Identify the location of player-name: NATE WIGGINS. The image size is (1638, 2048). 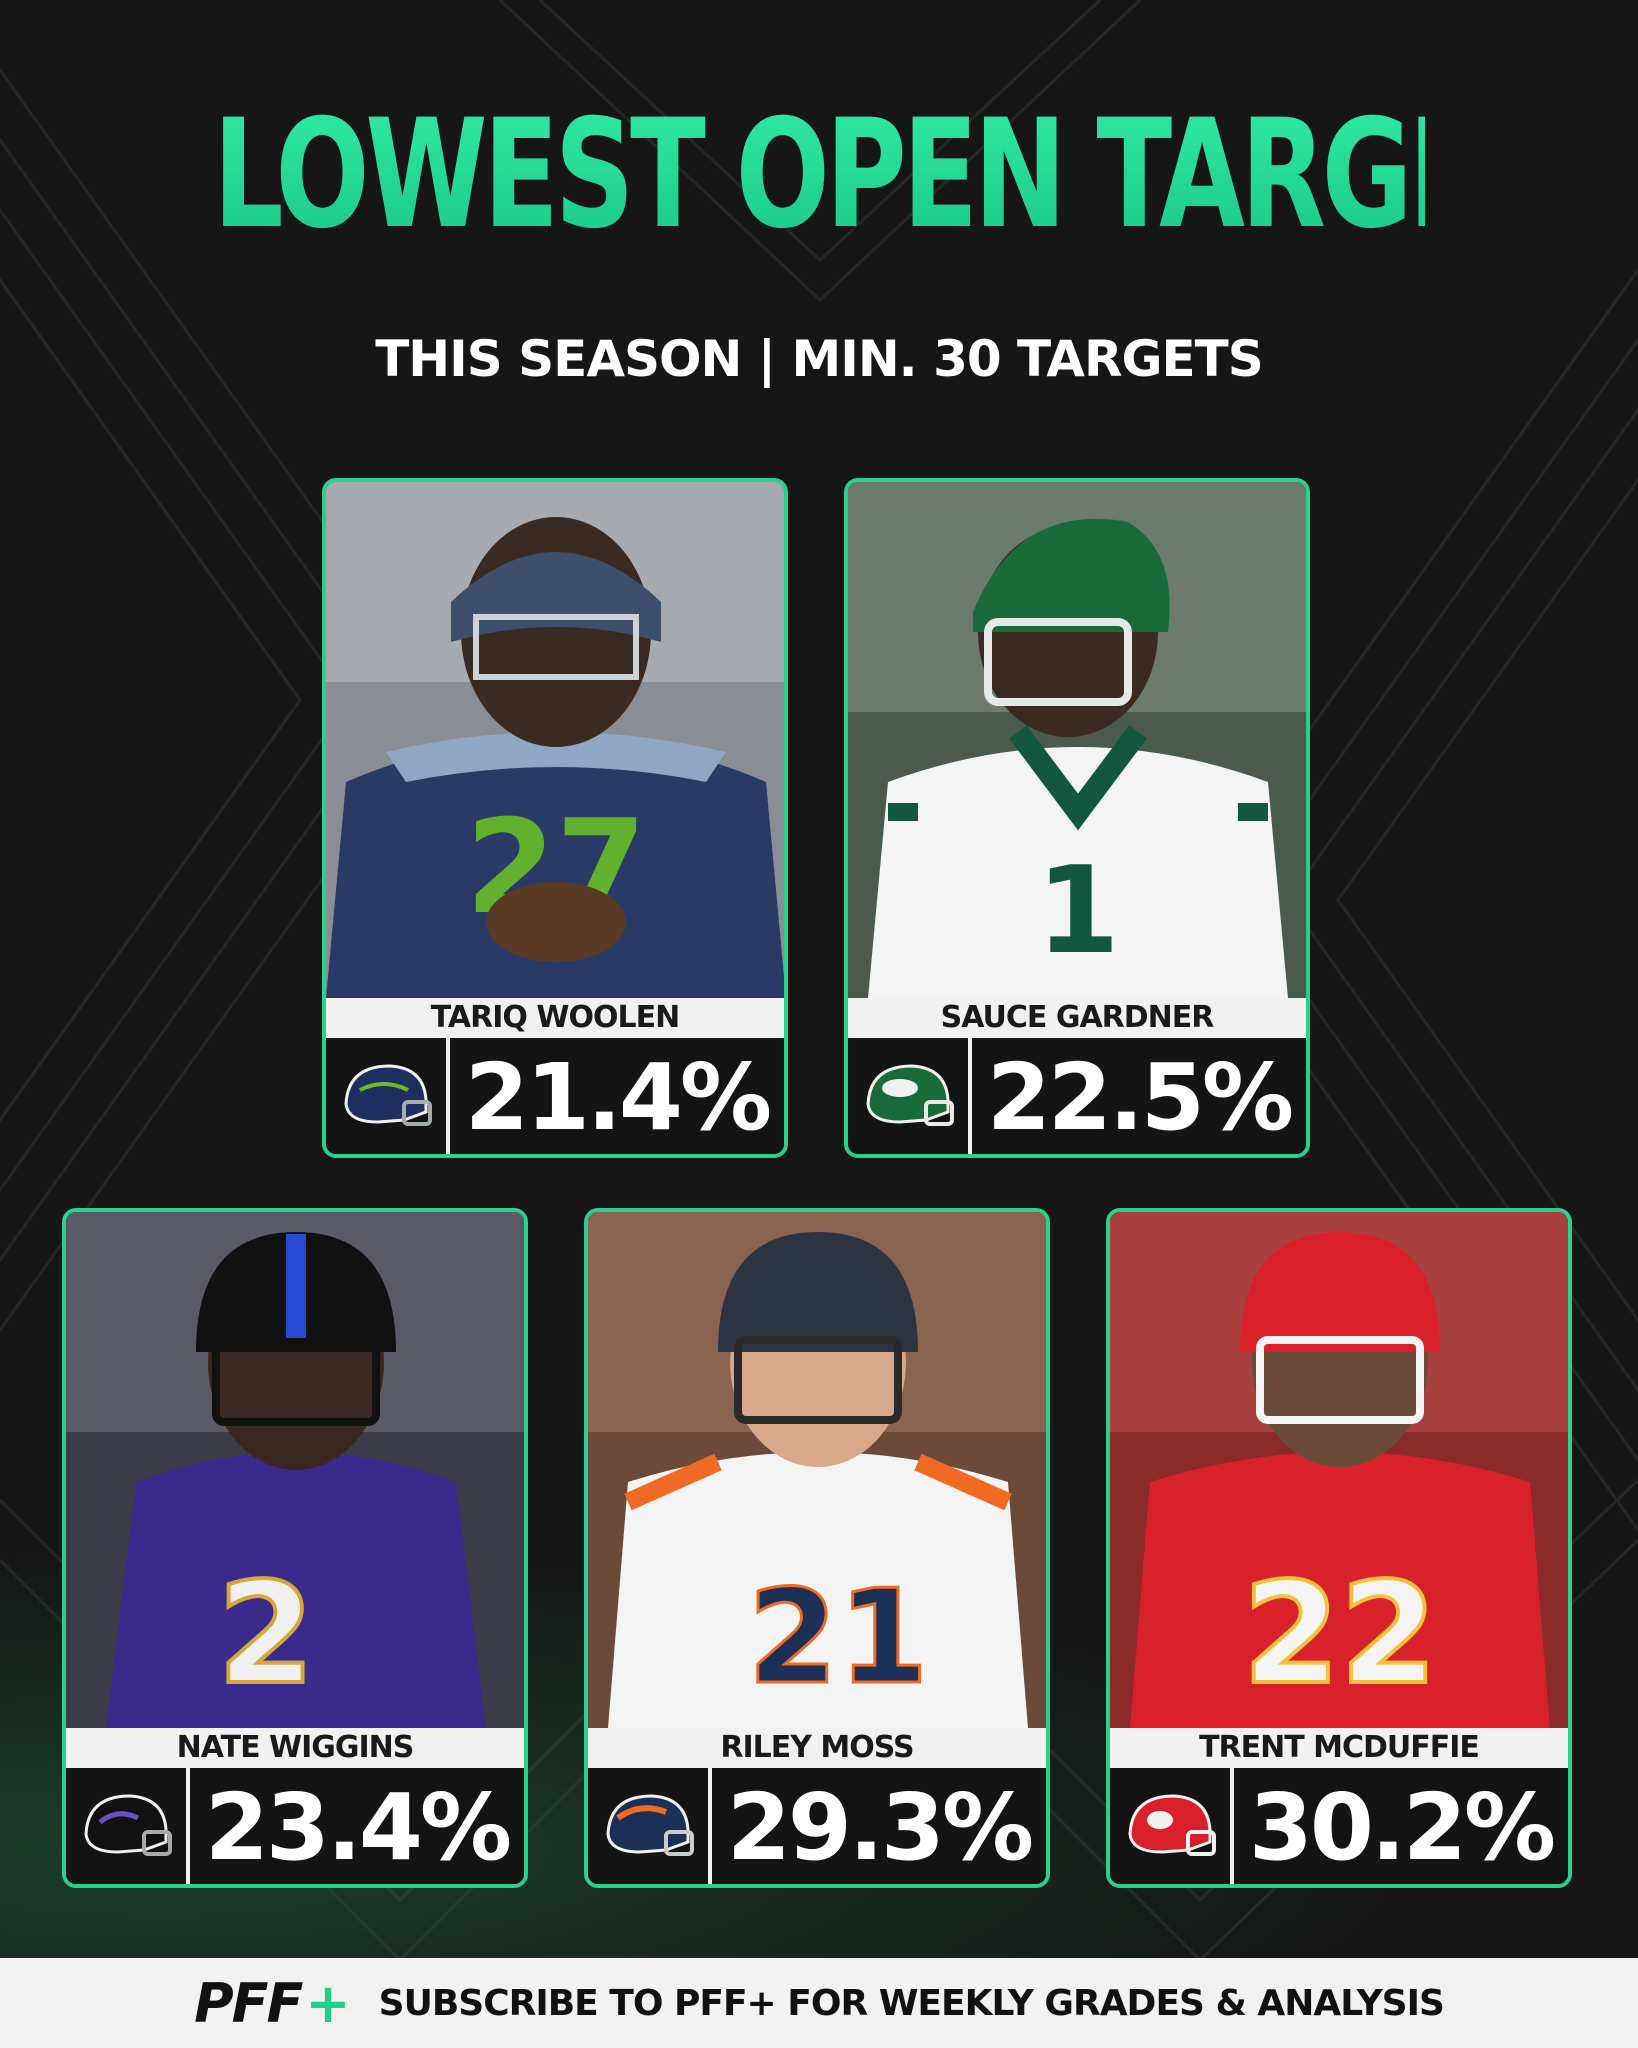
(295, 1748).